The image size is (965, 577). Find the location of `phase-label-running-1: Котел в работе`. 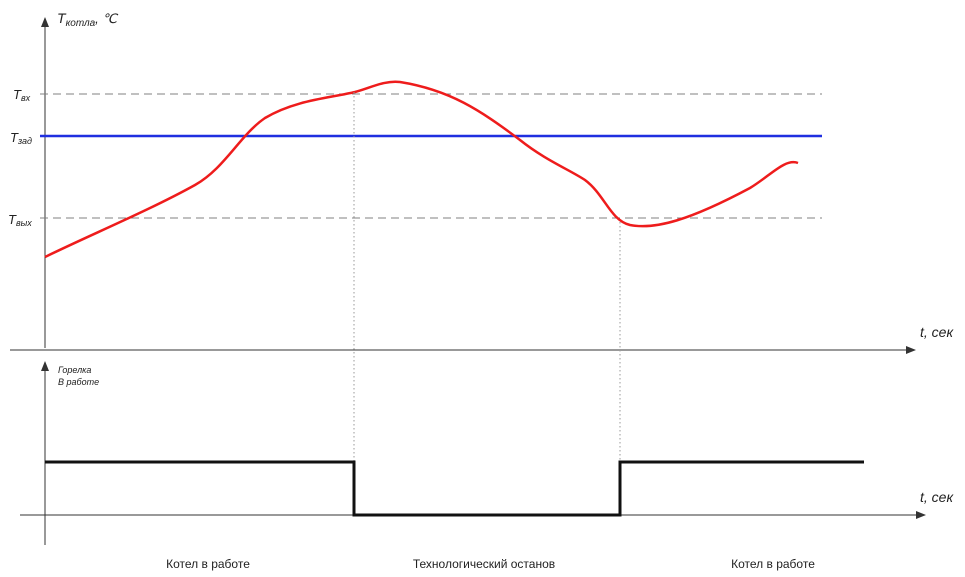

phase-label-running-1: Котел в работе is located at coordinates (208, 564).